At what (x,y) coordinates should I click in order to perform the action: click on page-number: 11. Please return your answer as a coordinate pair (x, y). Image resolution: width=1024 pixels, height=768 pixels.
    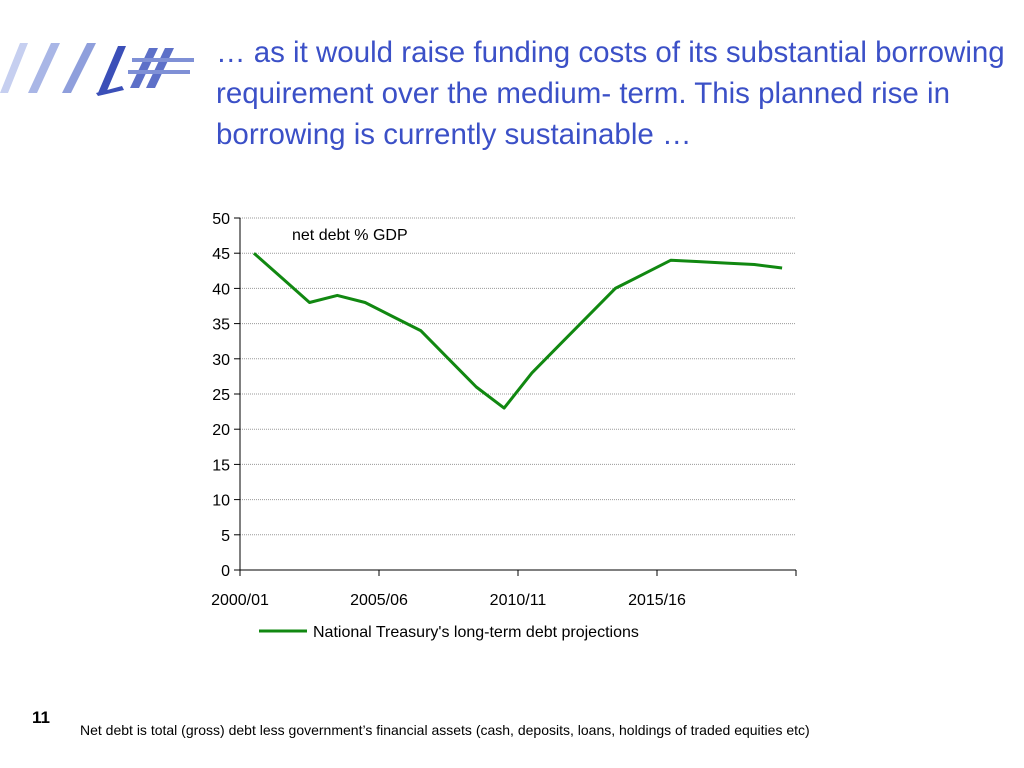
    Looking at the image, I should click on (41, 717).